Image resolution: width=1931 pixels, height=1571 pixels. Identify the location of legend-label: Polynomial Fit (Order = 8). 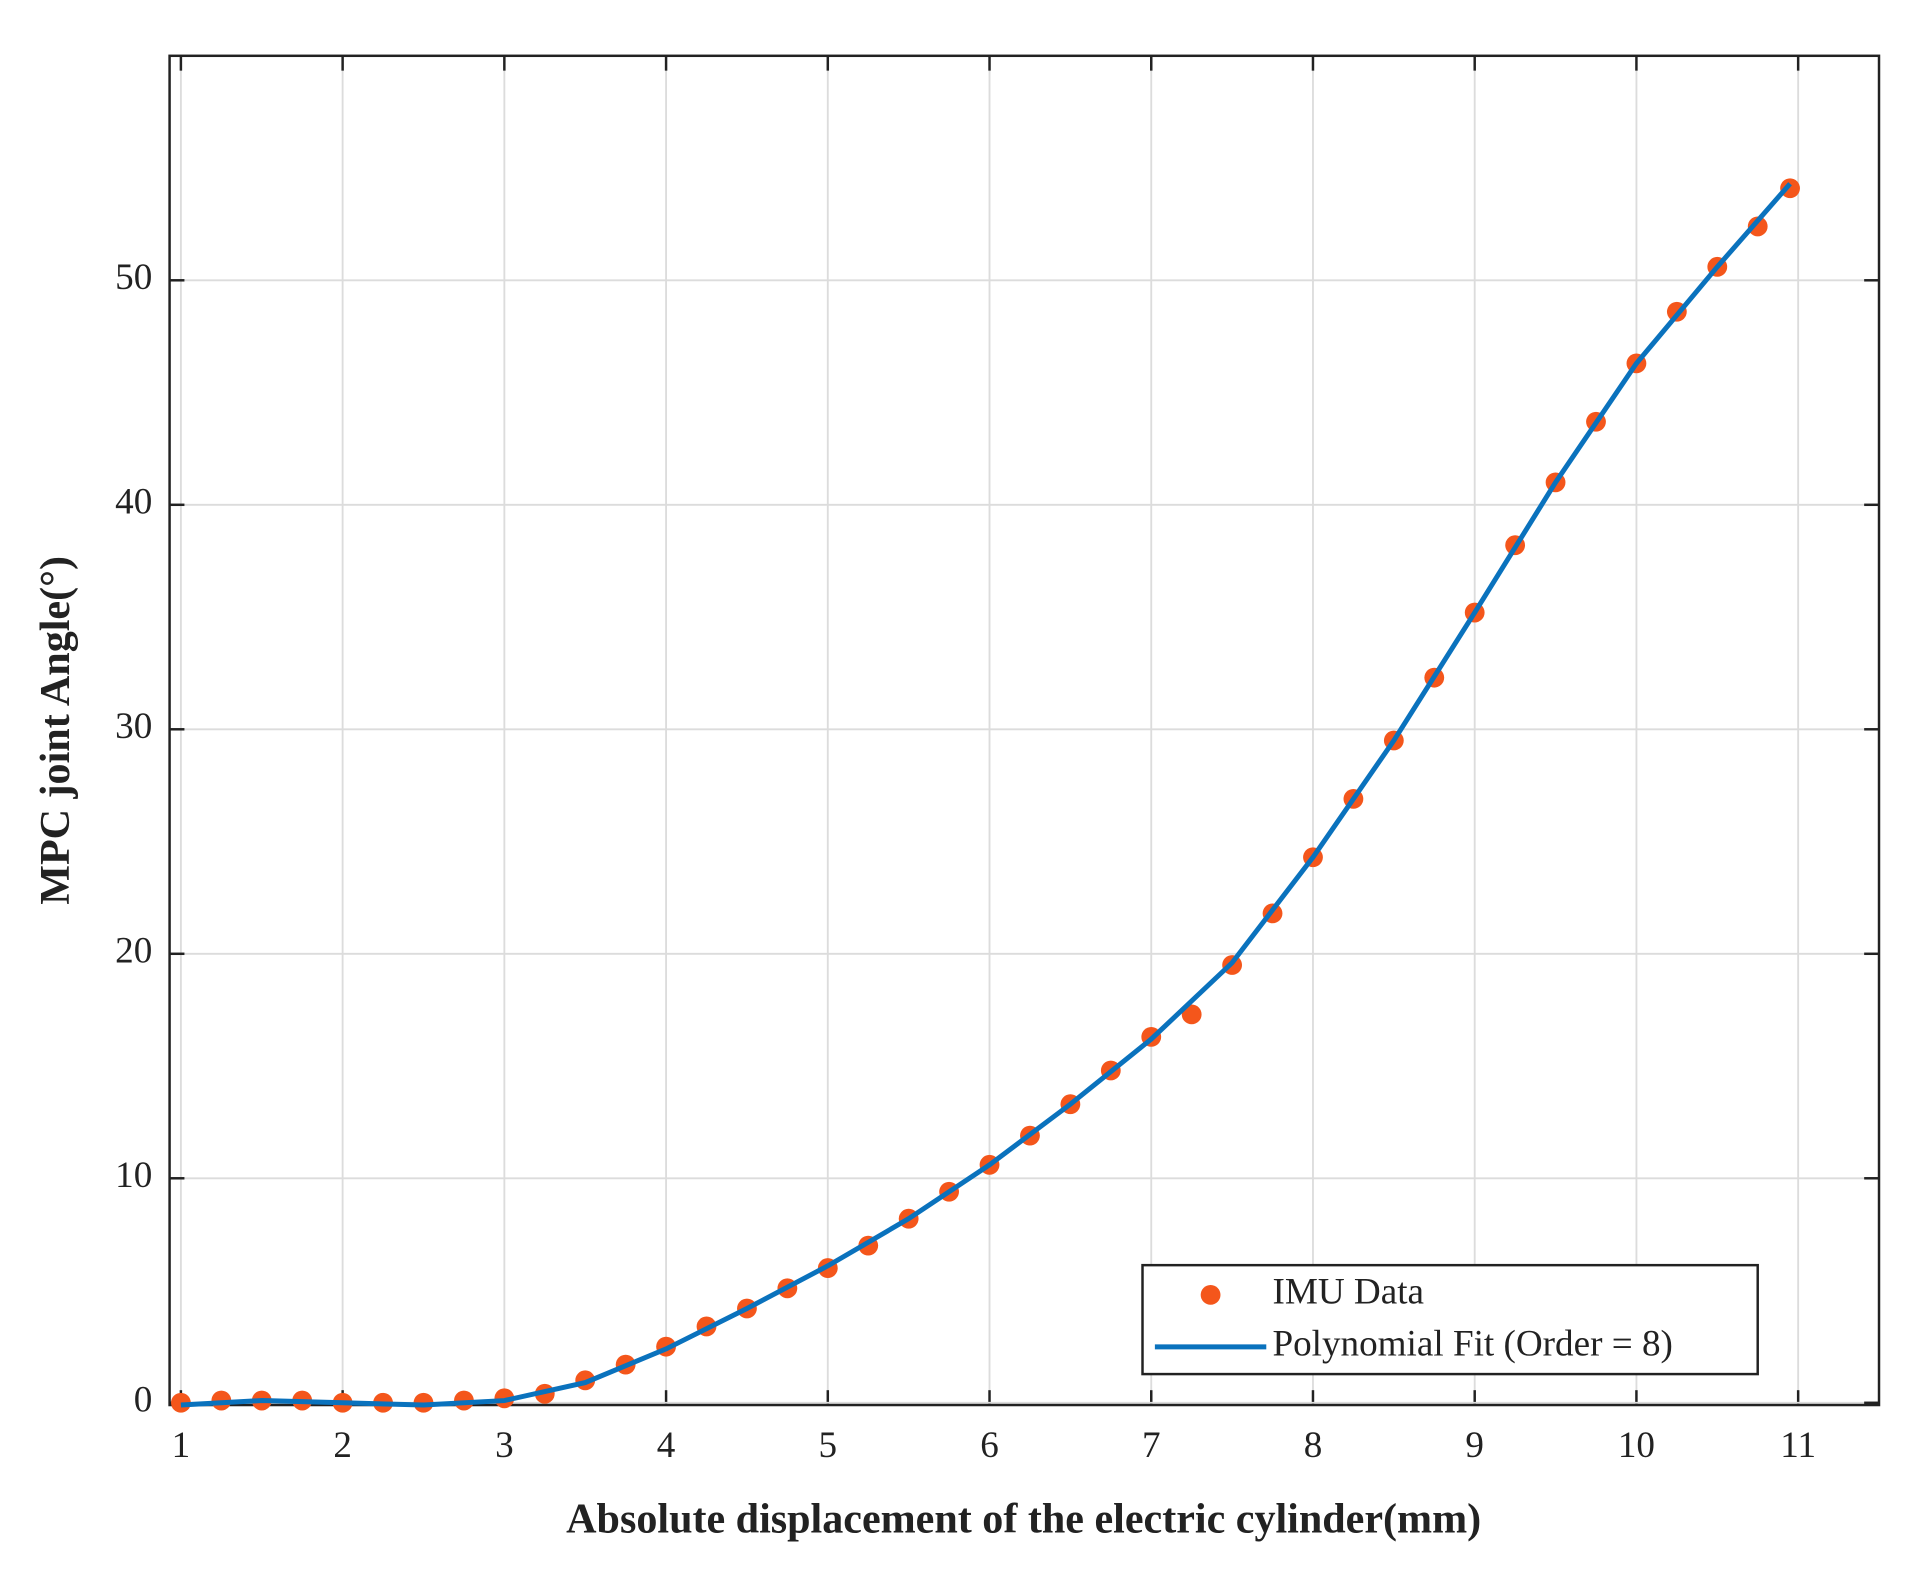
(1472, 1343).